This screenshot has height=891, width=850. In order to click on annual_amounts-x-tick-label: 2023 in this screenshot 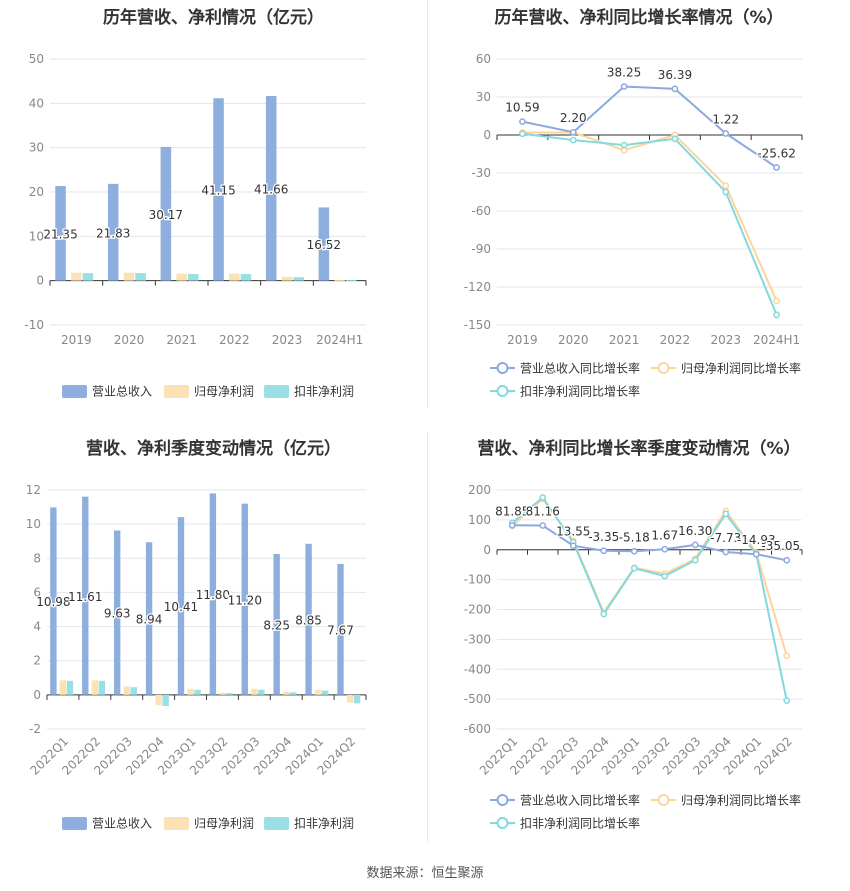, I will do `click(287, 340)`.